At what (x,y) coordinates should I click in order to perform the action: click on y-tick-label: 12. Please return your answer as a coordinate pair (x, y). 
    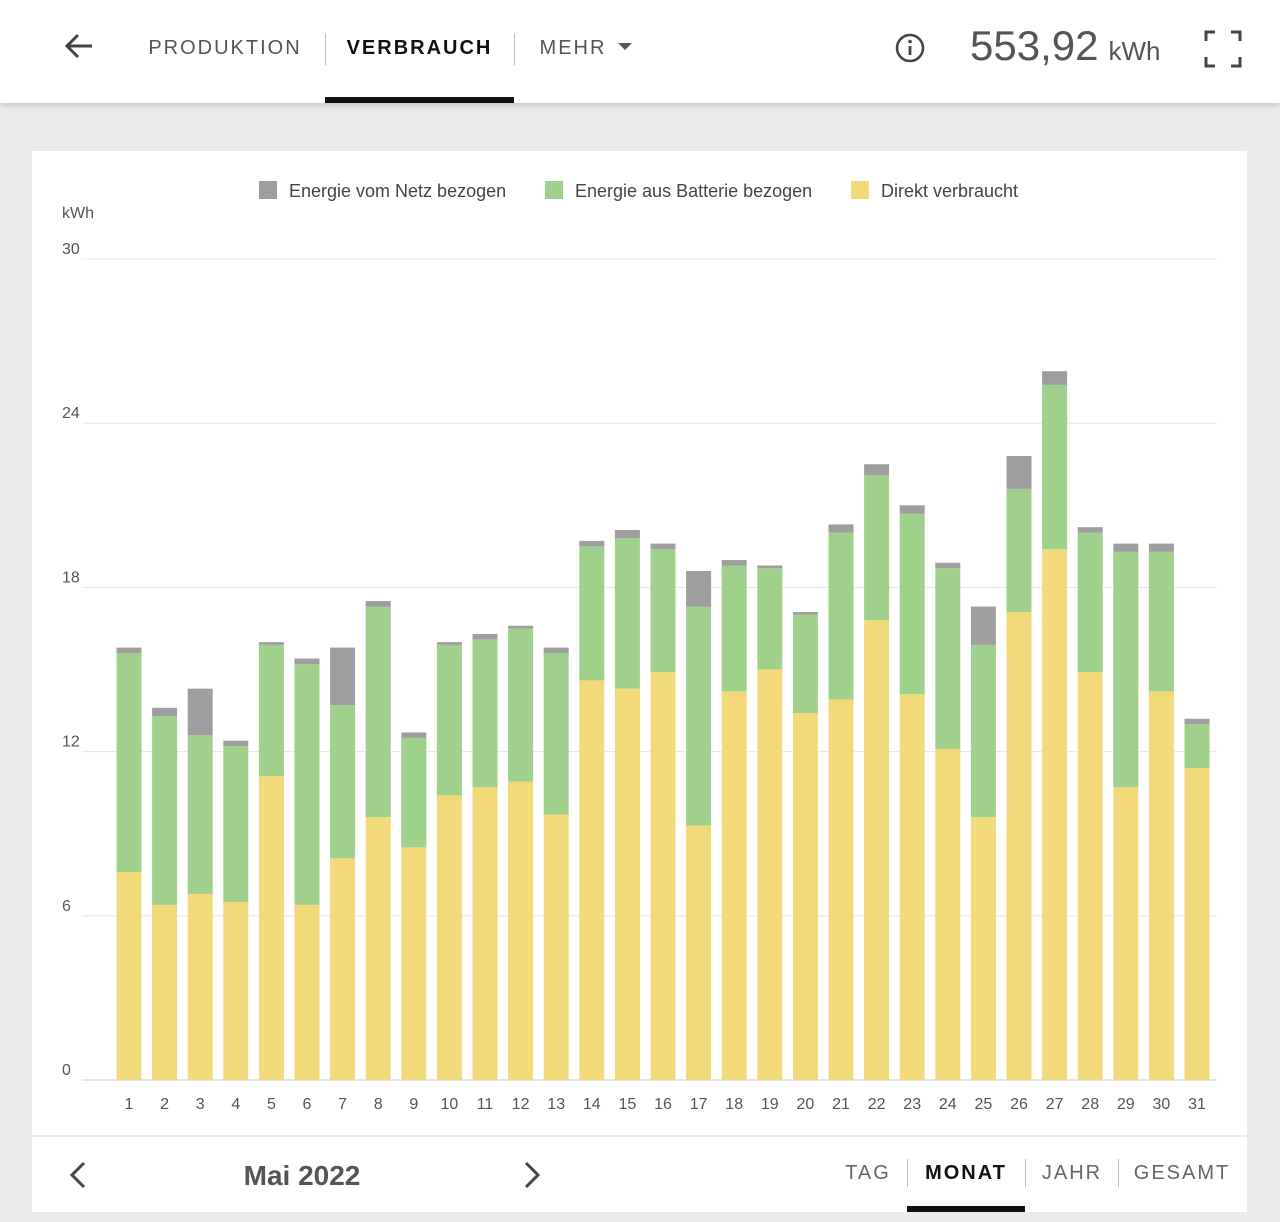
    Looking at the image, I should click on (71, 742).